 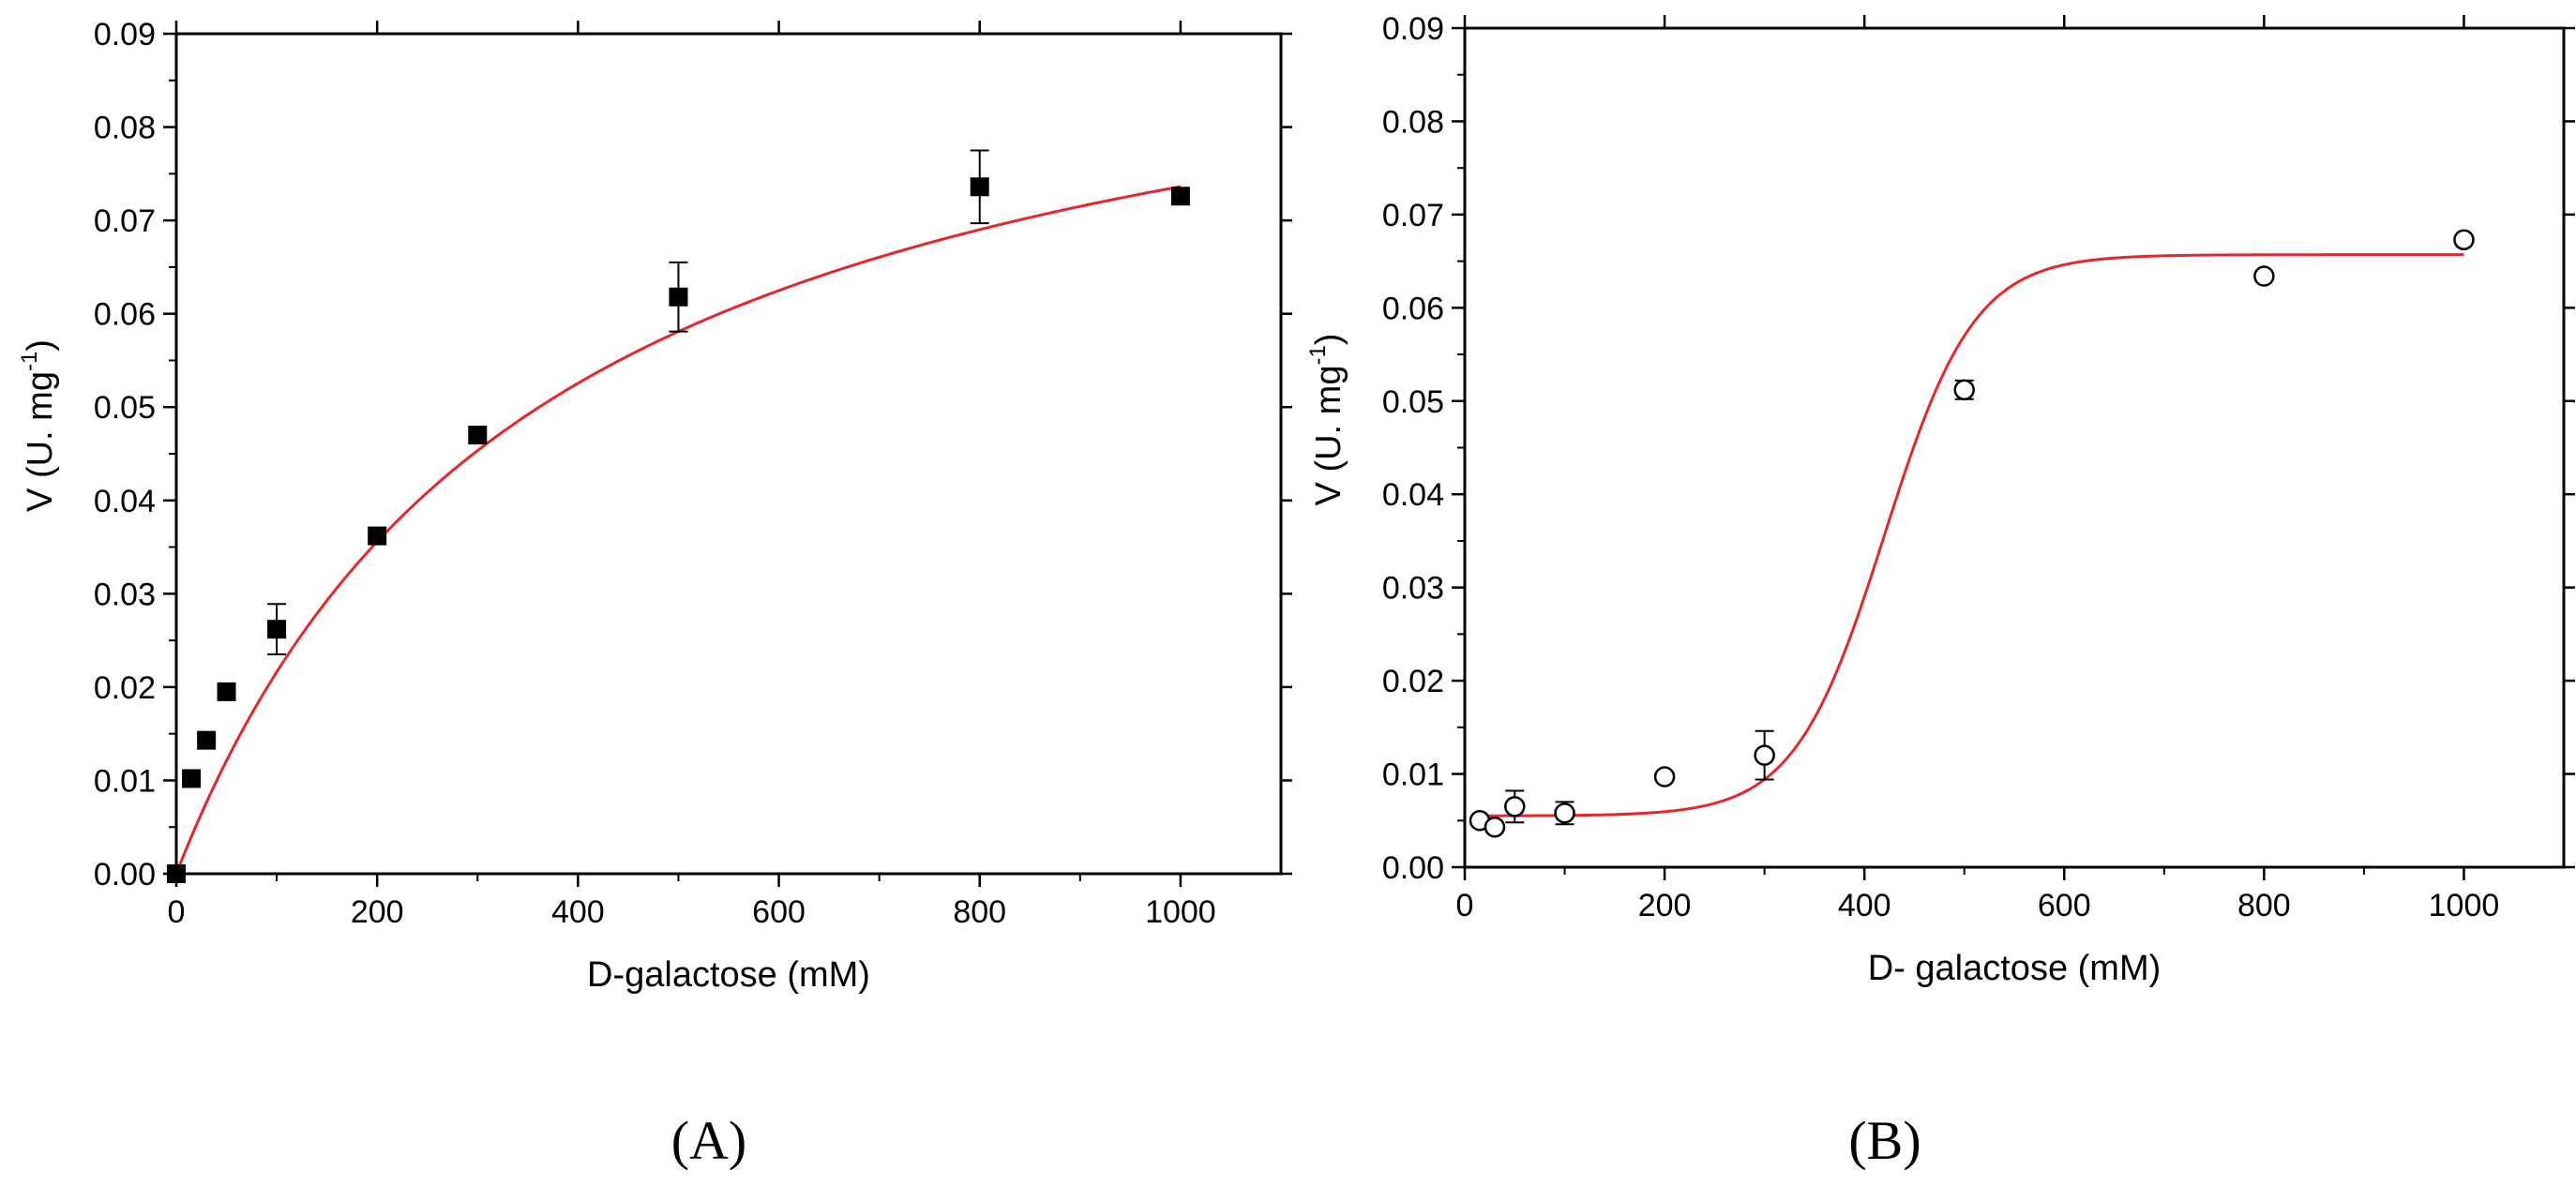 What do you see at coordinates (709, 1140) in the screenshot?
I see `panel-label: (A)` at bounding box center [709, 1140].